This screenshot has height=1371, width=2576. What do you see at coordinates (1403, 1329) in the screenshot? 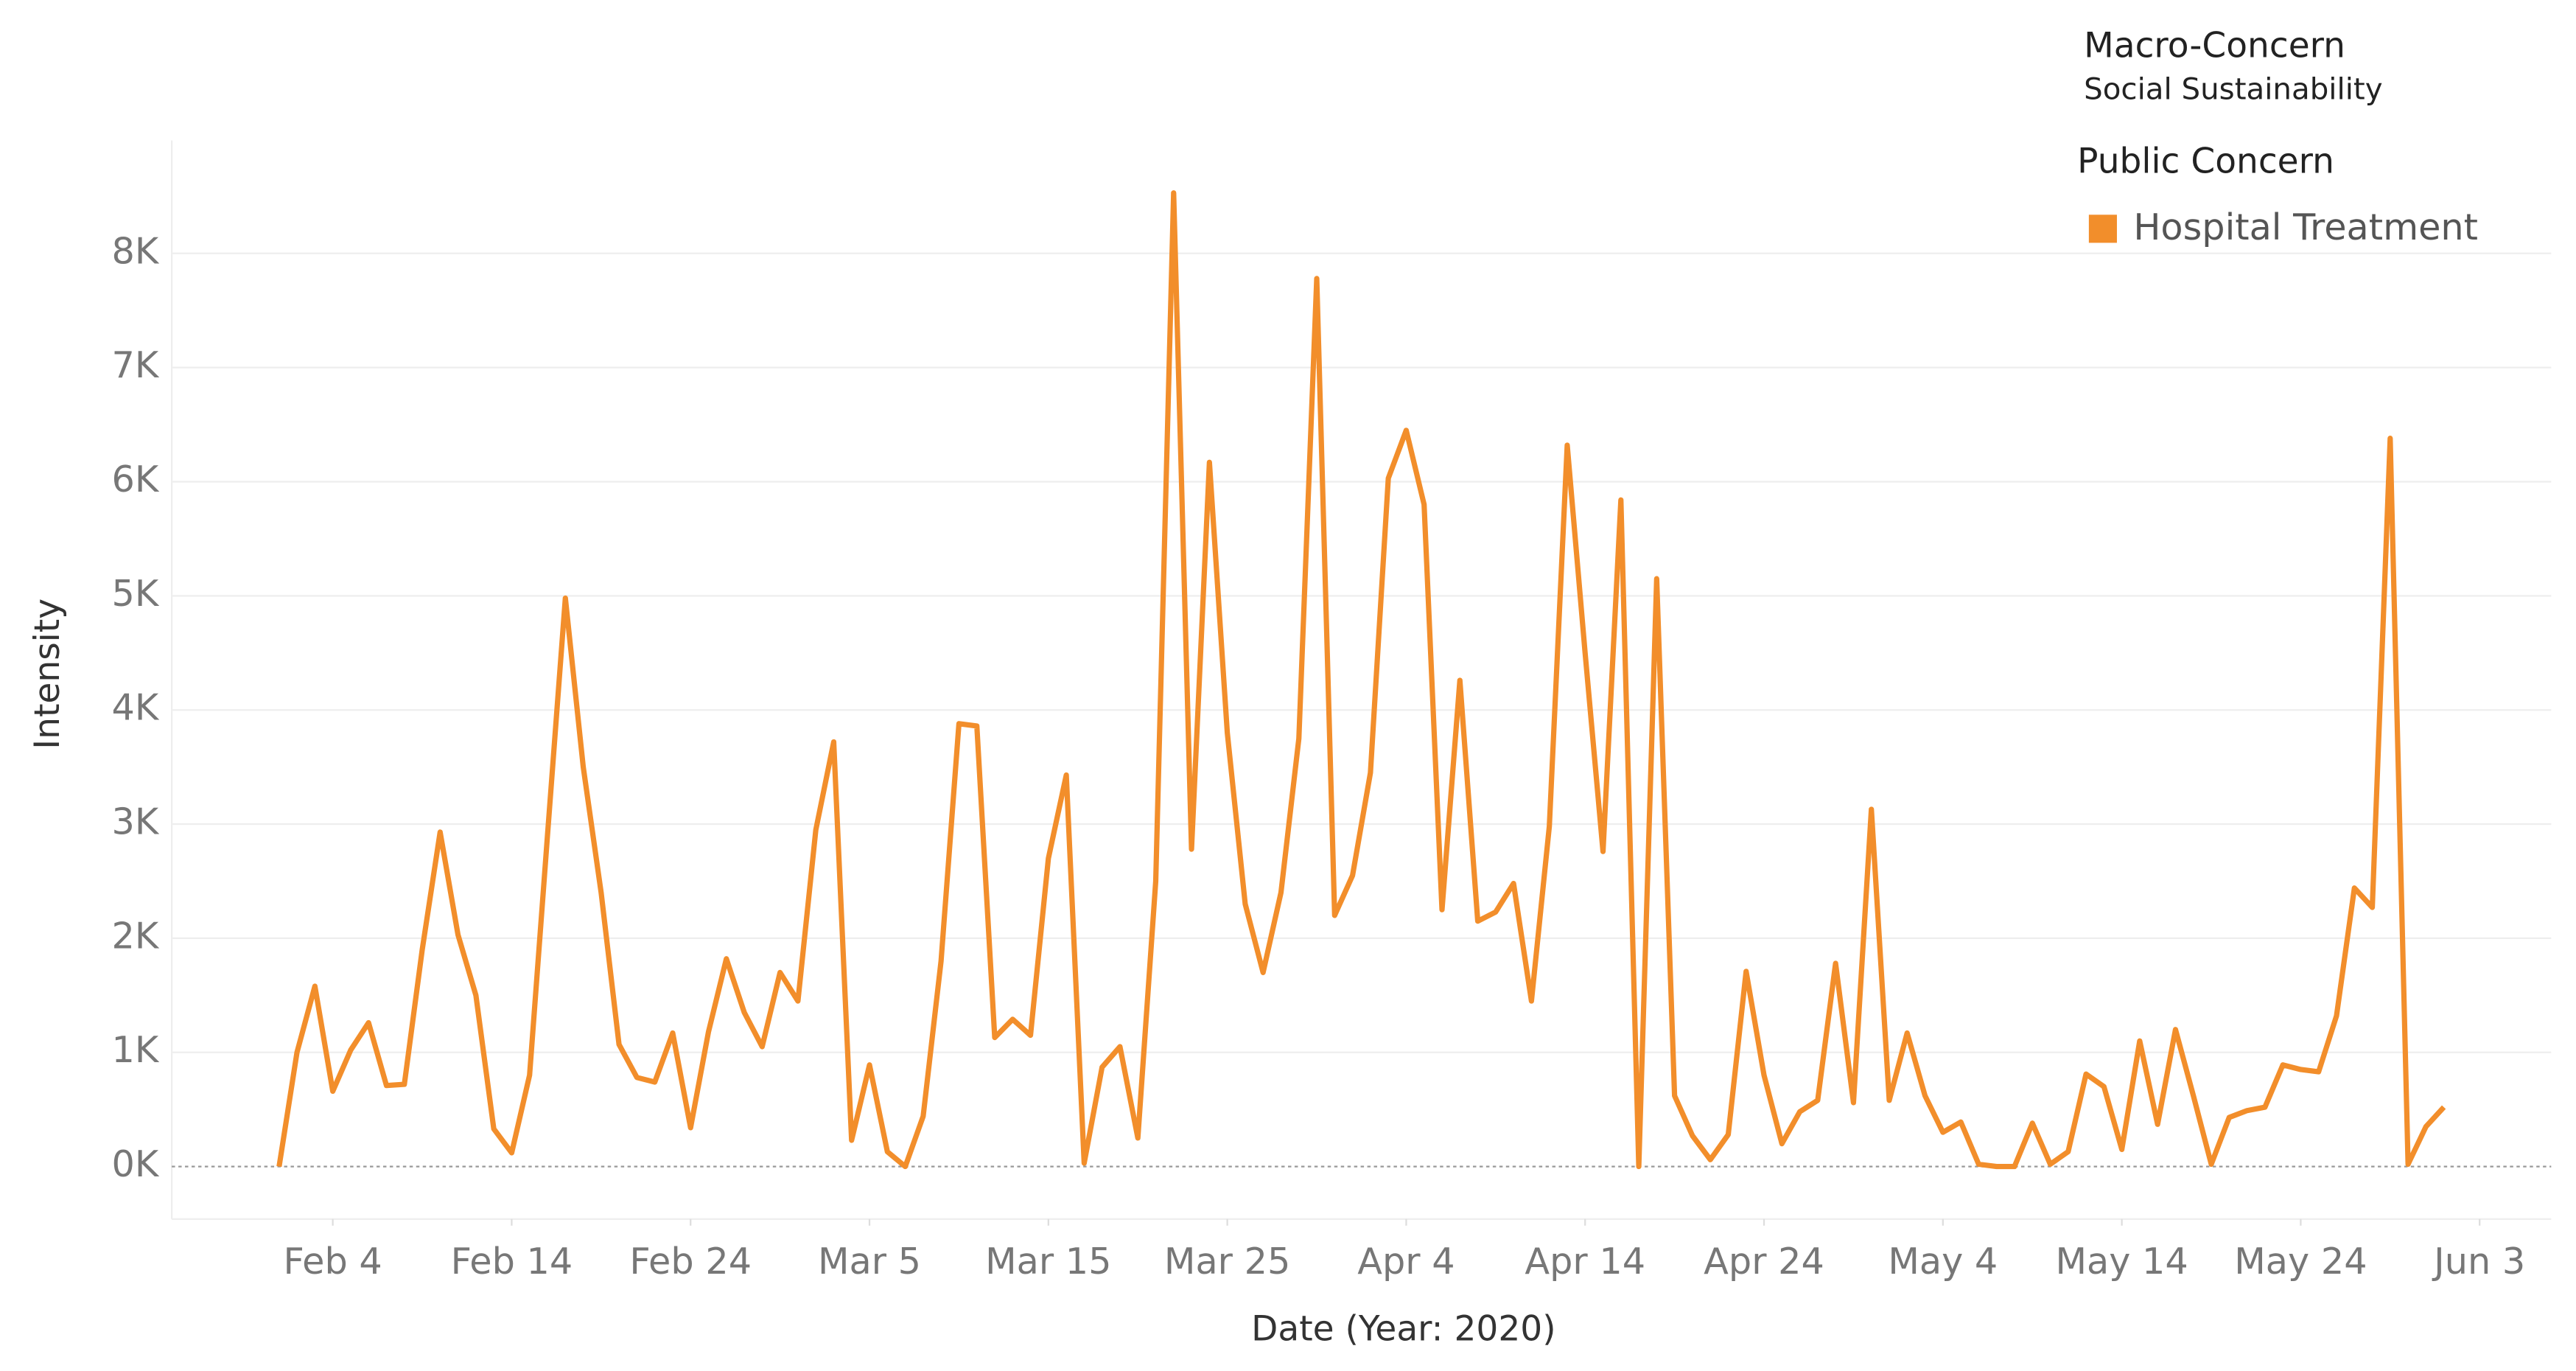
I see `x-axis-title: Date (Year: 2020)` at bounding box center [1403, 1329].